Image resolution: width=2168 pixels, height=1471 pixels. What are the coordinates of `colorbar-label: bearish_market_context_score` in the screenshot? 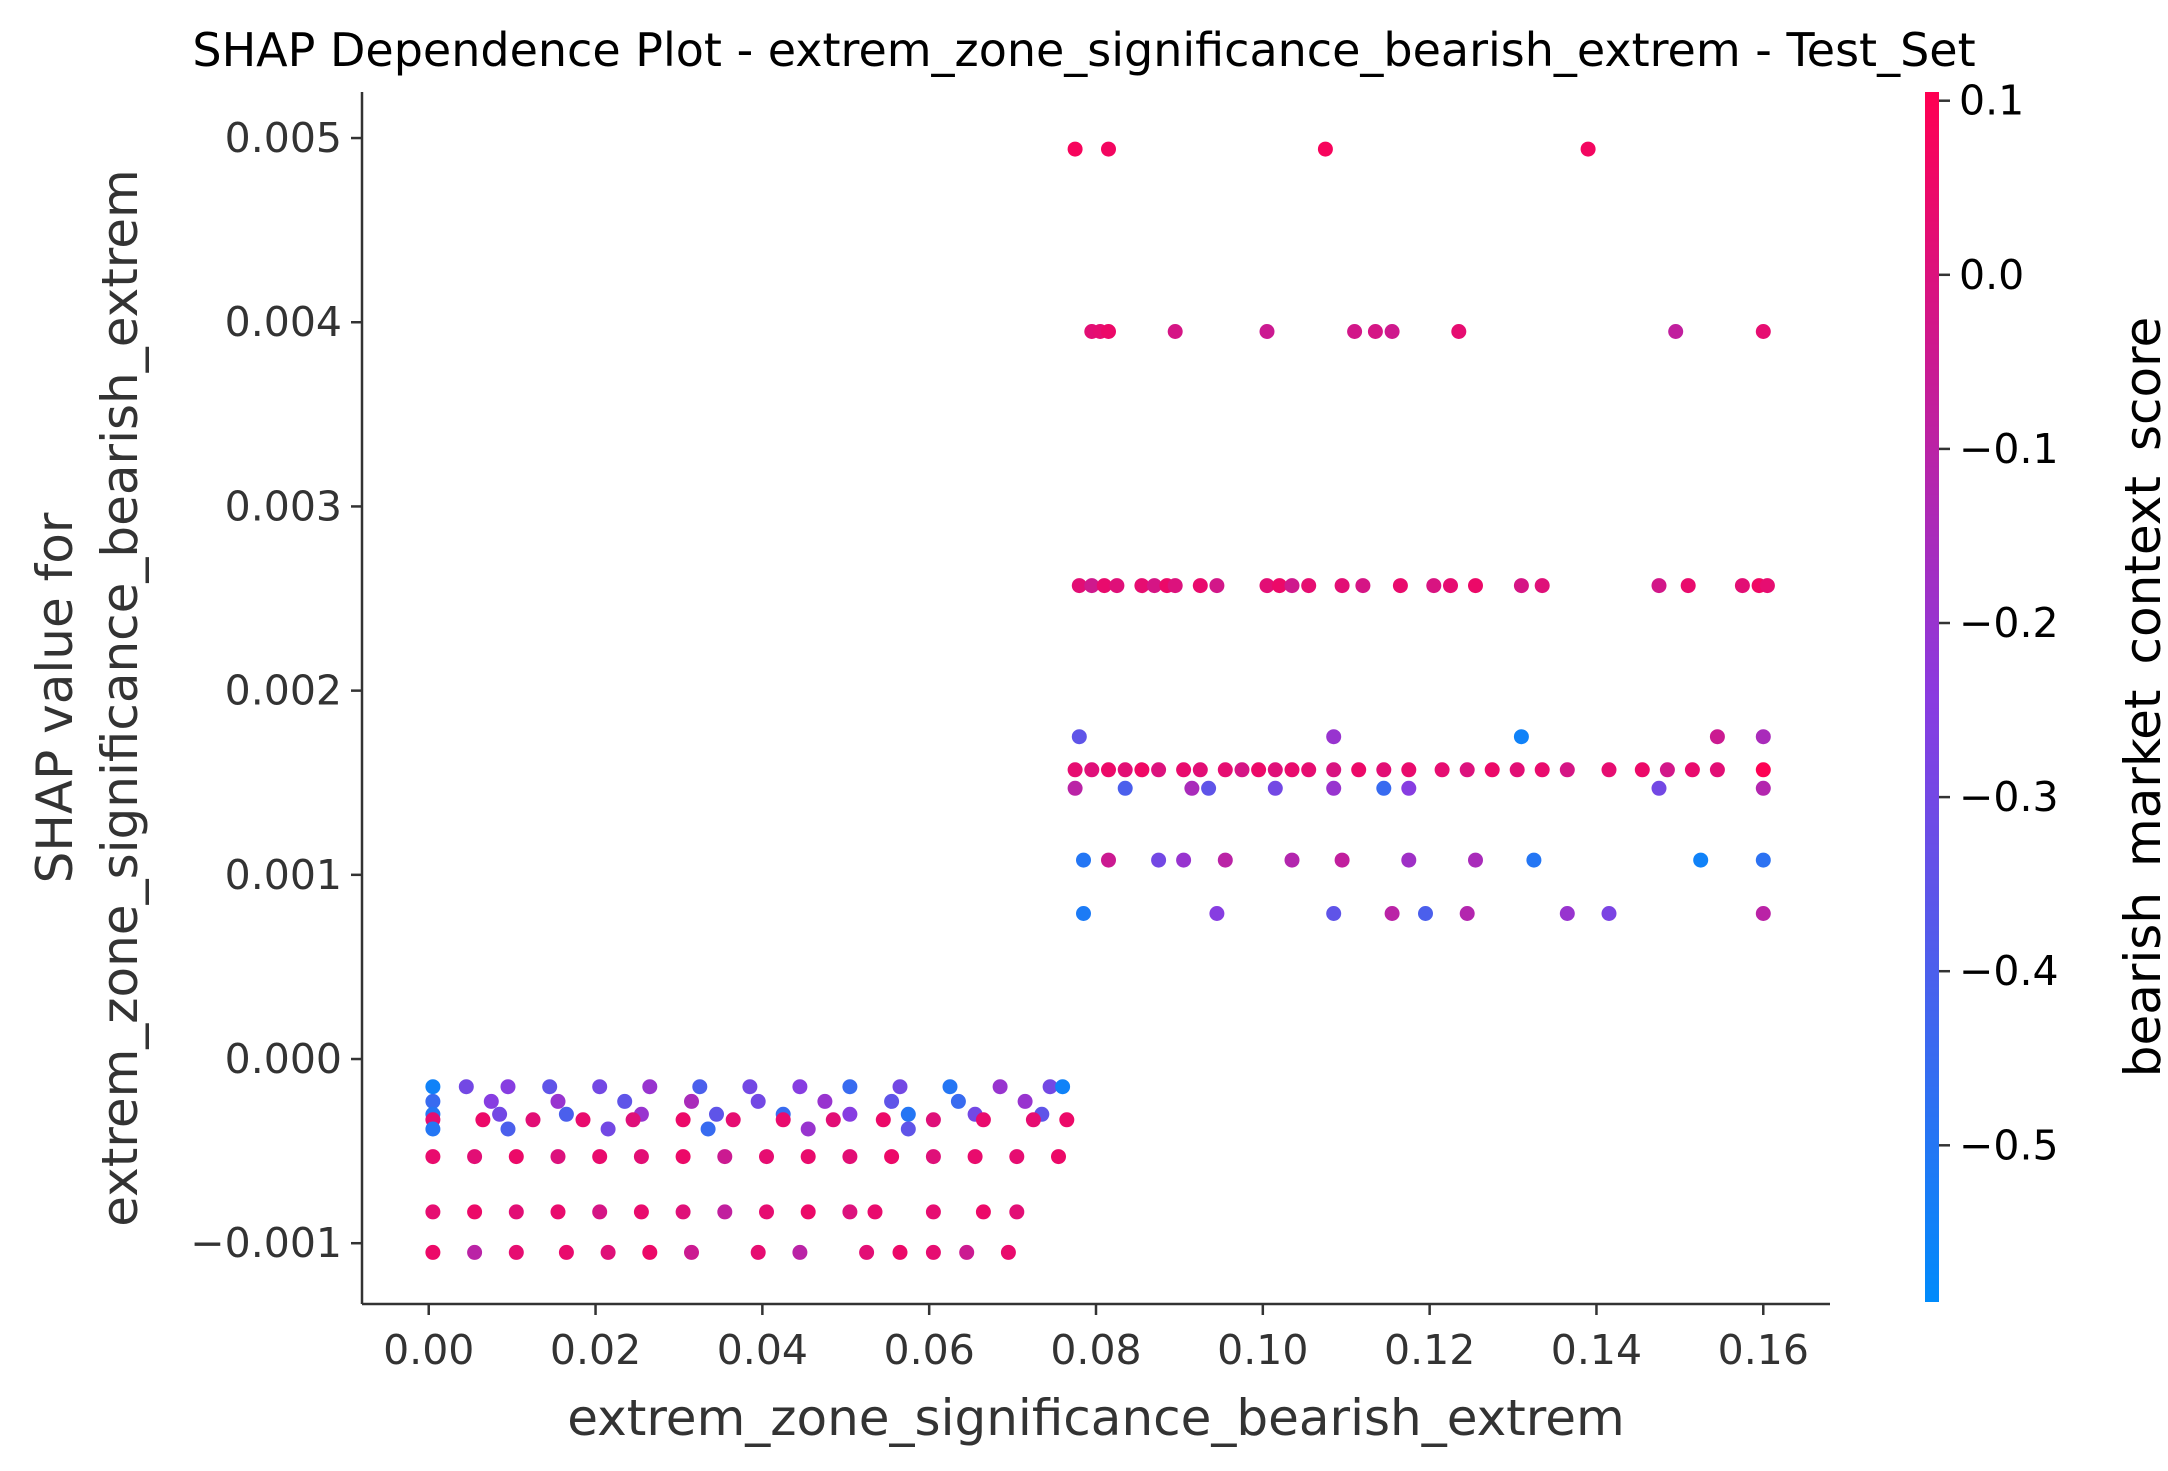 It's located at (2141, 697).